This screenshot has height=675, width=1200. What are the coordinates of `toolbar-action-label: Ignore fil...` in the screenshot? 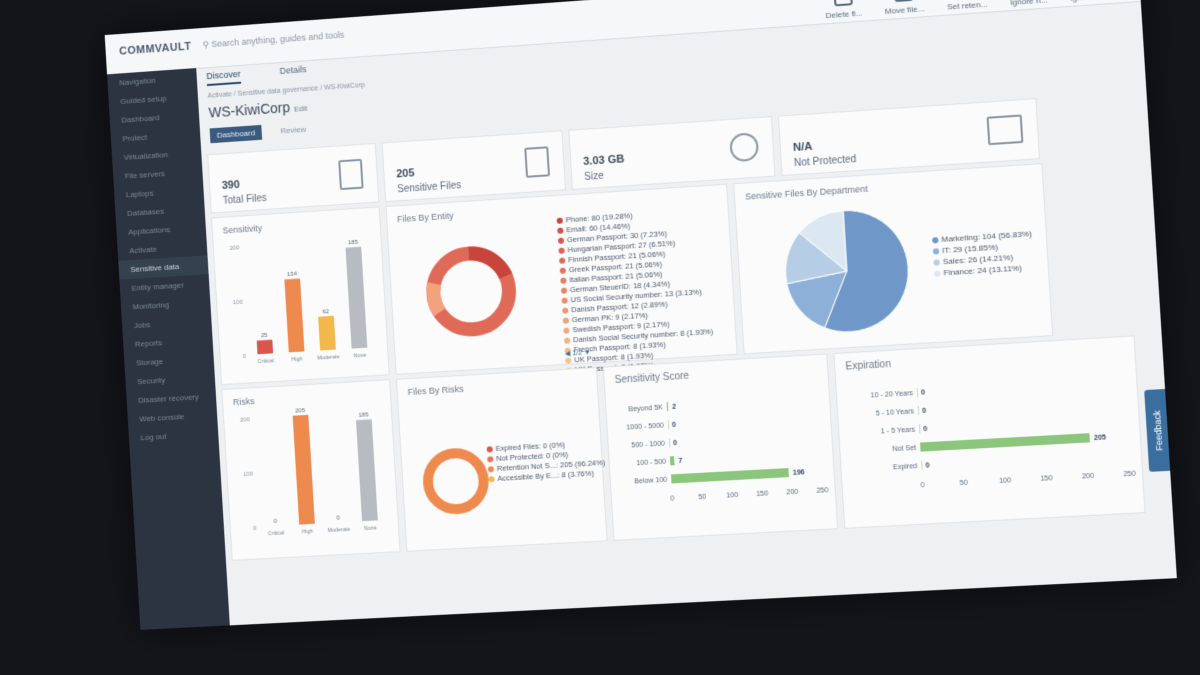 It's located at (1089, 1).